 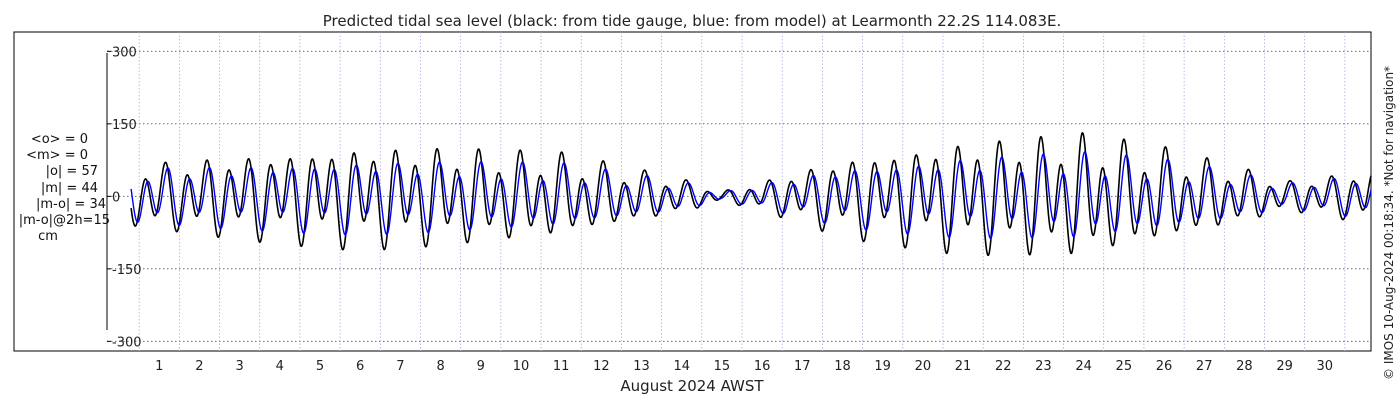 I want to click on stat-mean-model: <m> = 0, so click(x=57, y=156).